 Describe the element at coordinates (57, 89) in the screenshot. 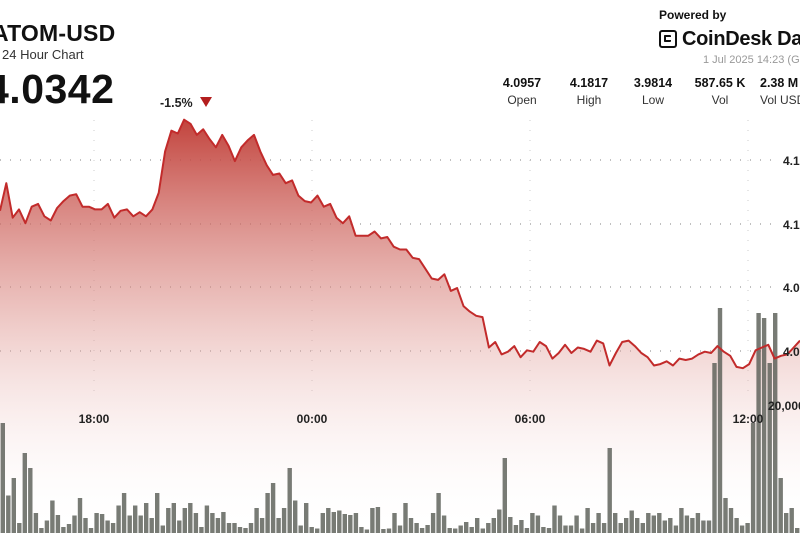

I see `current-price: 4.0342` at that location.